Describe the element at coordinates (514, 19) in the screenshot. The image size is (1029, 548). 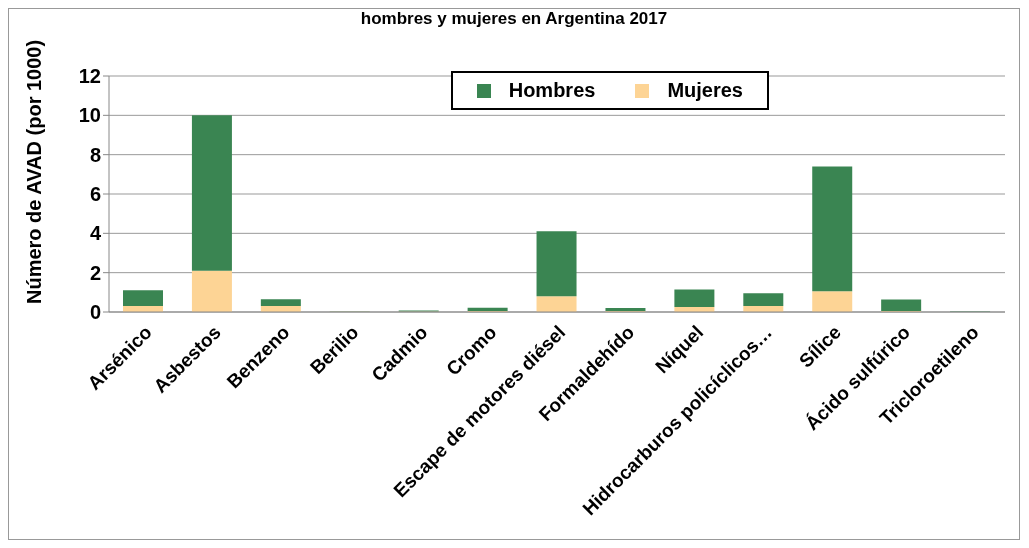
I see `chart-title: hombres y mujeres en Argentina 2017` at that location.